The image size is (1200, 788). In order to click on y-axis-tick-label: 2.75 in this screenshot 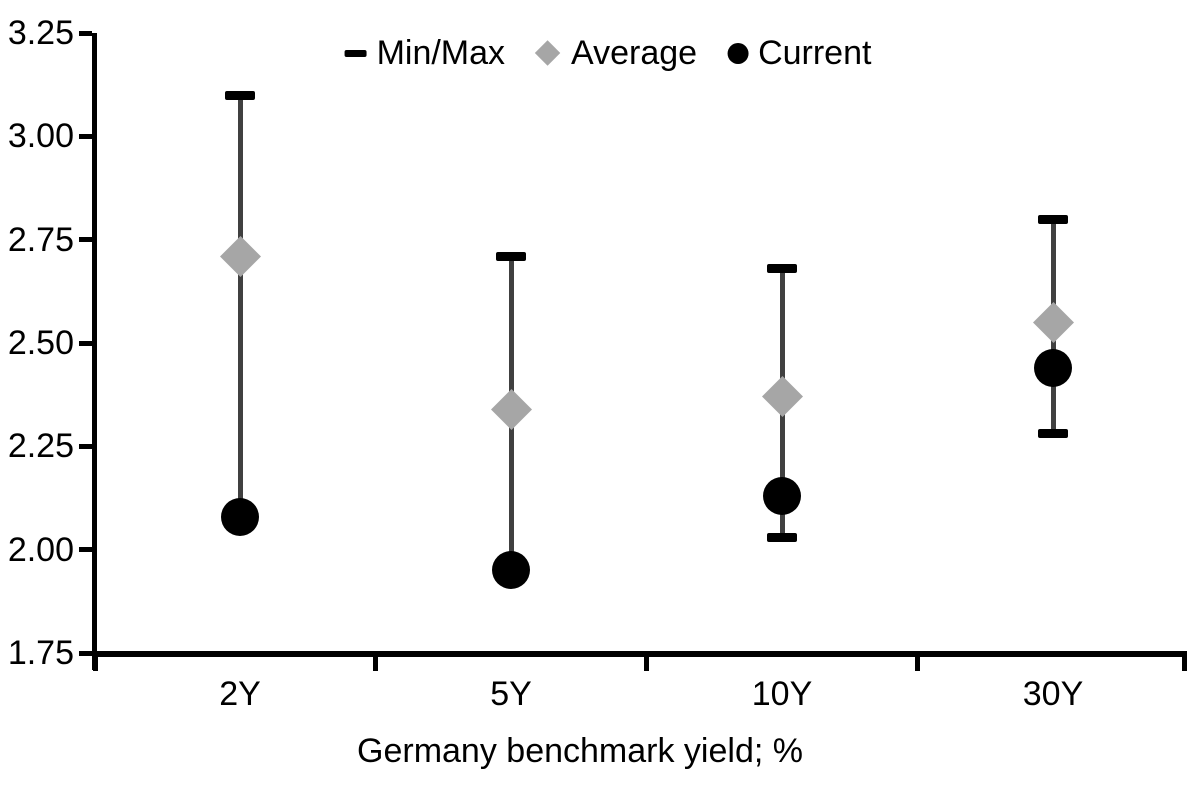, I will do `click(40, 239)`.